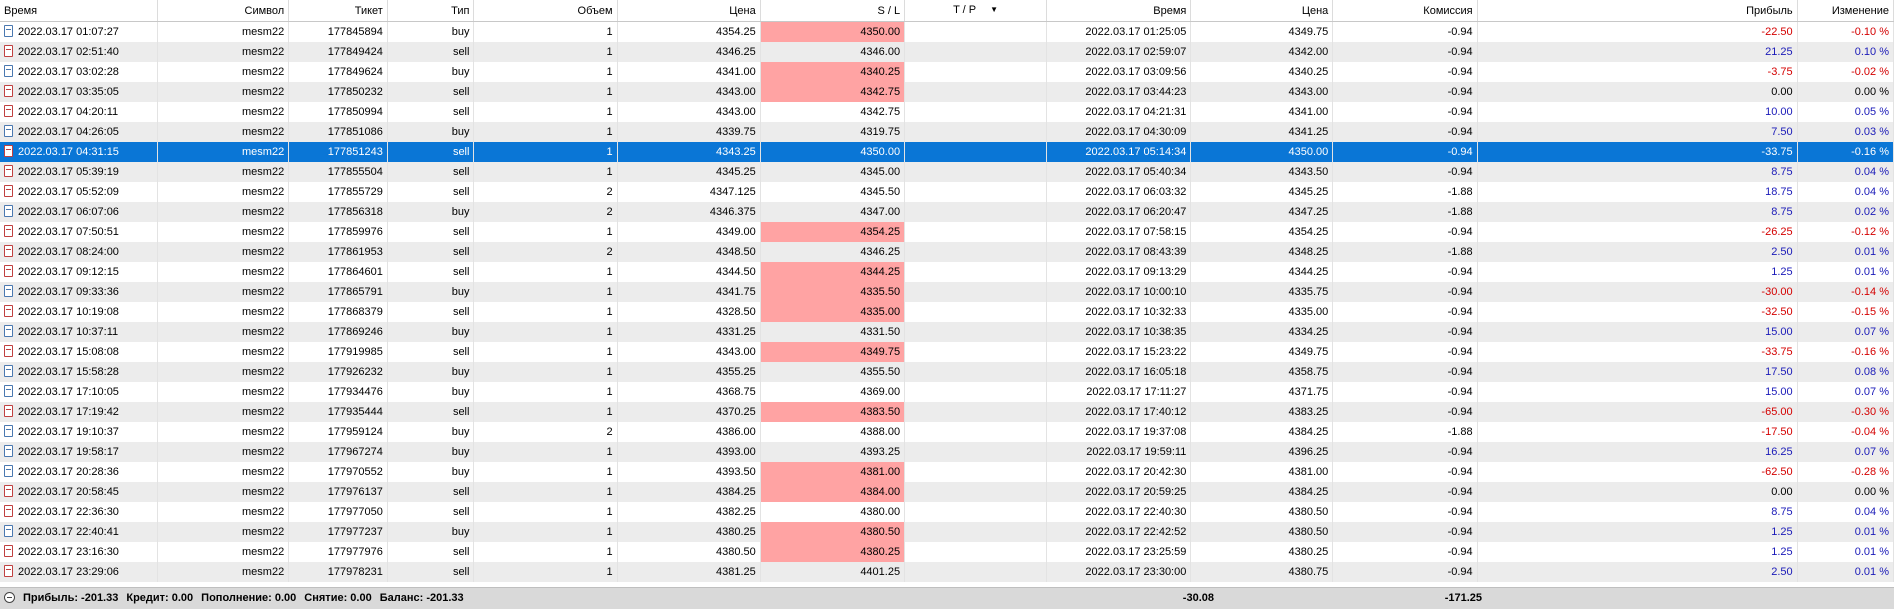 This screenshot has height=609, width=1894. Describe the element at coordinates (833, 152) in the screenshot. I see `cell-sl: 4350.00` at that location.